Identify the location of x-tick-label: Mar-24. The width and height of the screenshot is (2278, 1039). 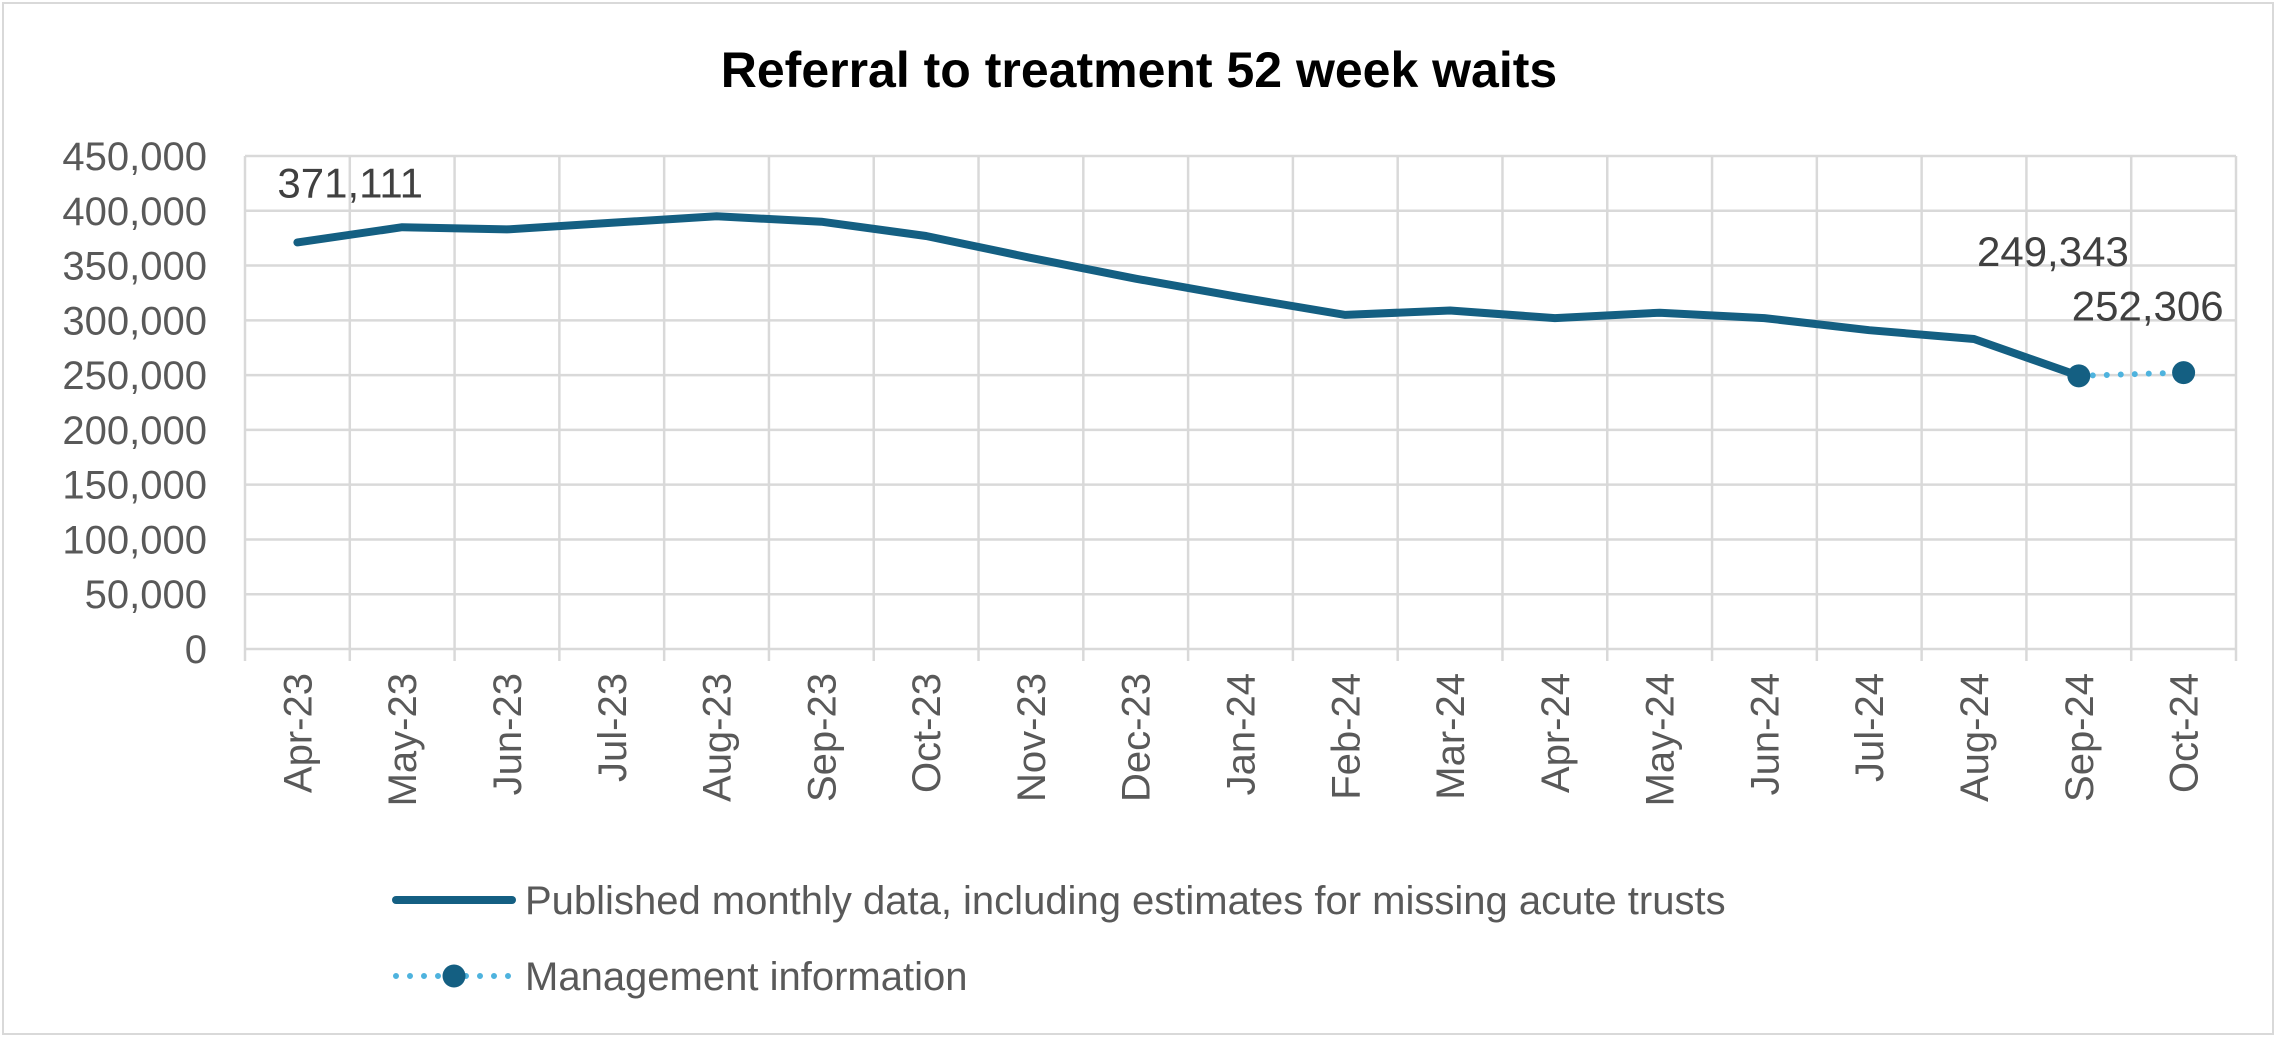
(1451, 736).